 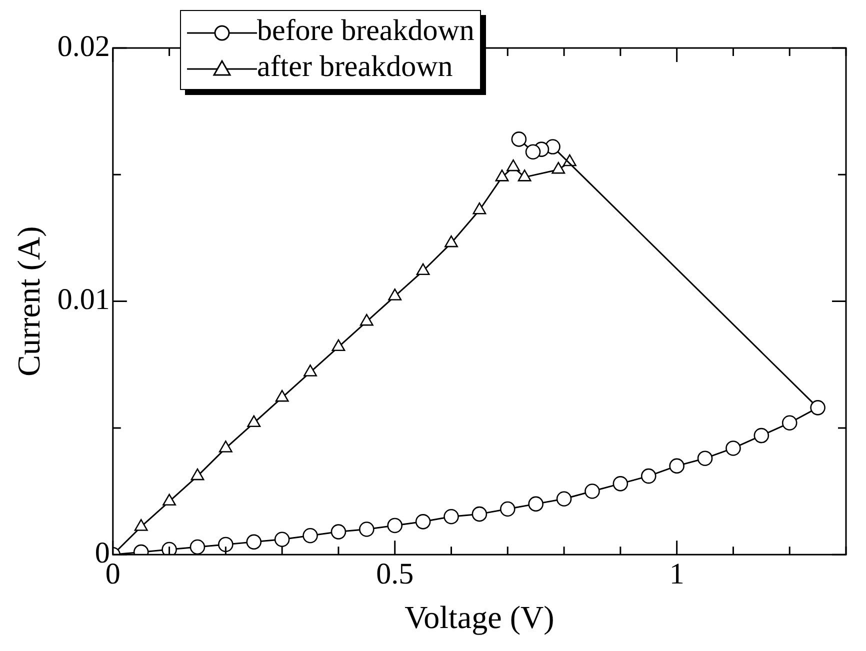 What do you see at coordinates (83, 46) in the screenshot?
I see `y-tick-label: 0.02` at bounding box center [83, 46].